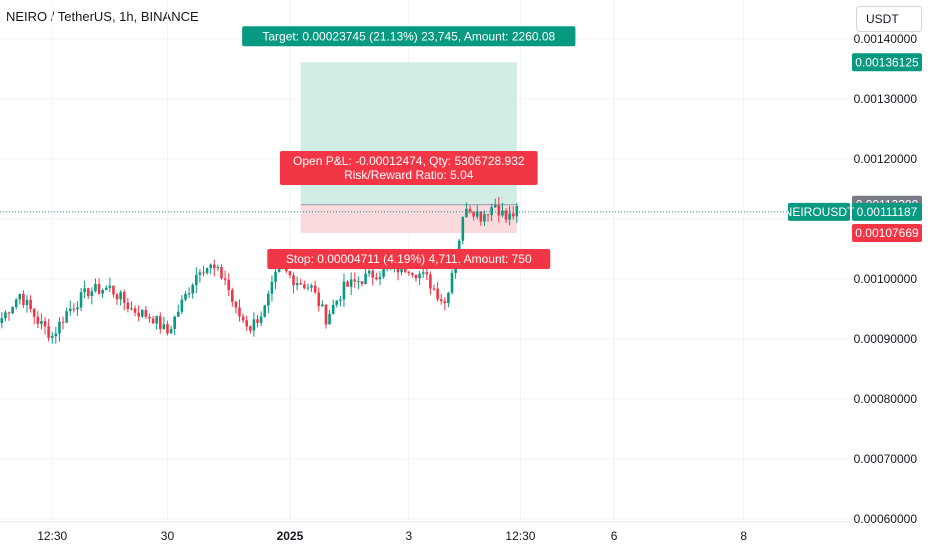 The width and height of the screenshot is (932, 550). I want to click on time-tick-label: 8, so click(743, 536).